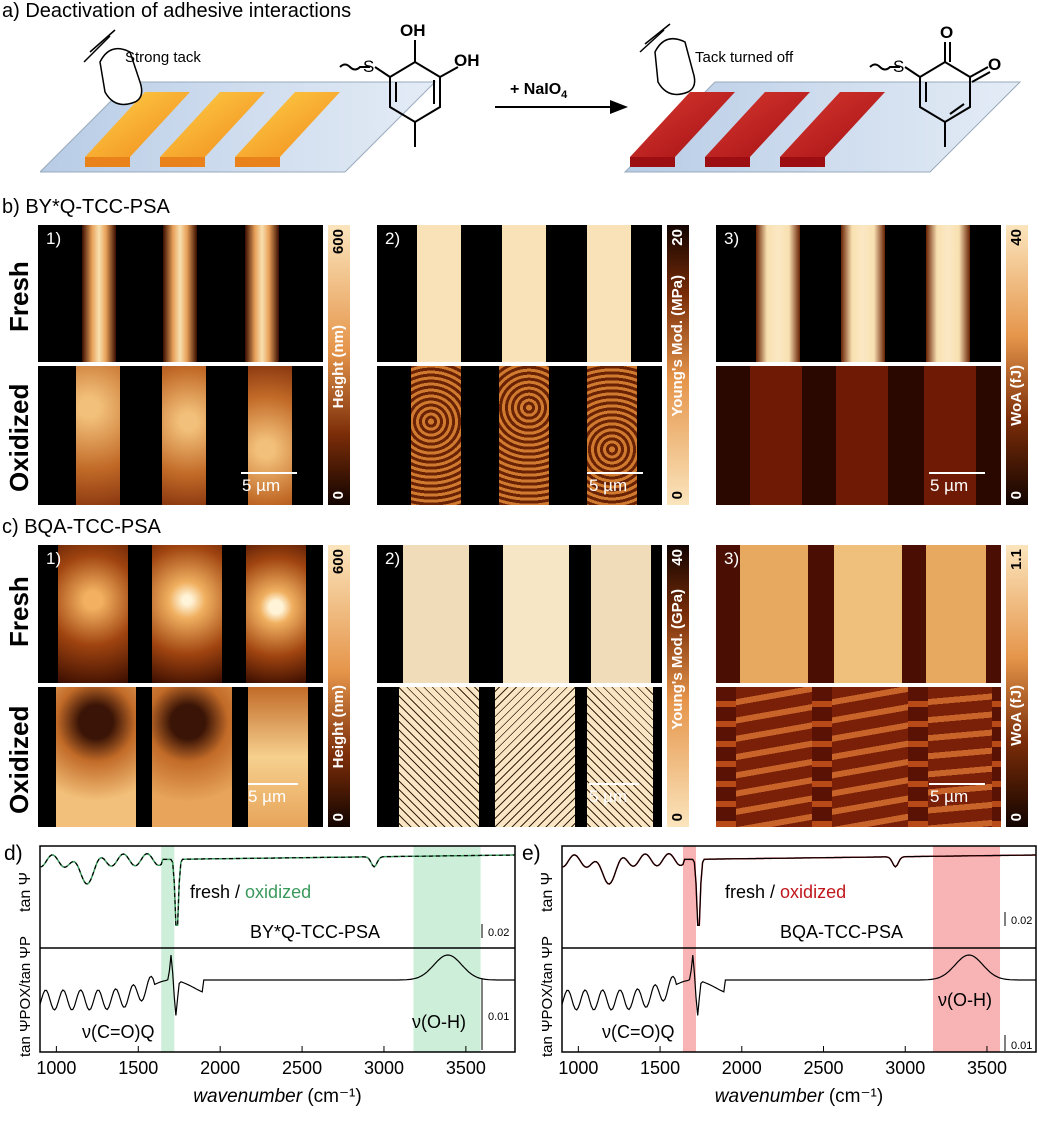 The height and width of the screenshot is (1127, 1041). I want to click on afm-map-c2: 5 µm 2), so click(519, 686).